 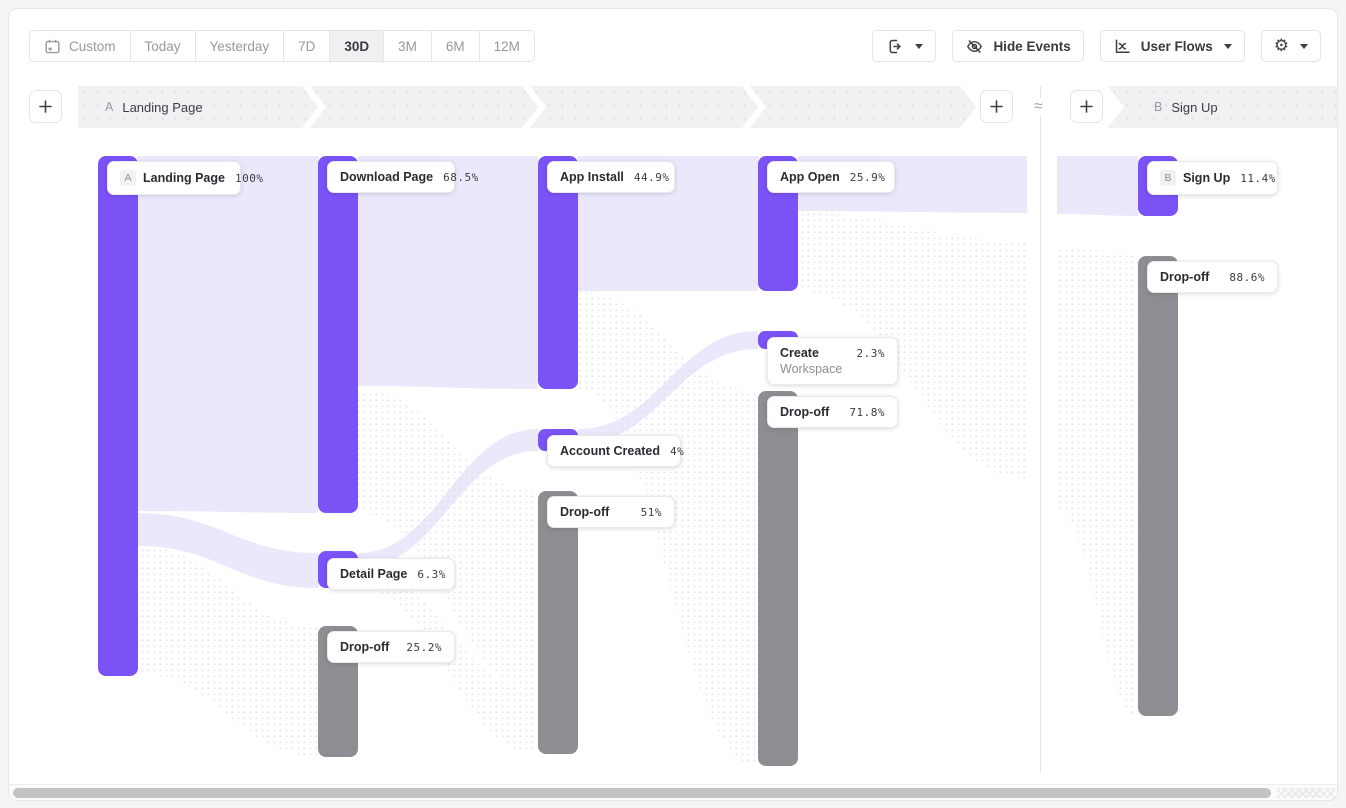 What do you see at coordinates (307, 46) in the screenshot?
I see `date-range-7d: 7D` at bounding box center [307, 46].